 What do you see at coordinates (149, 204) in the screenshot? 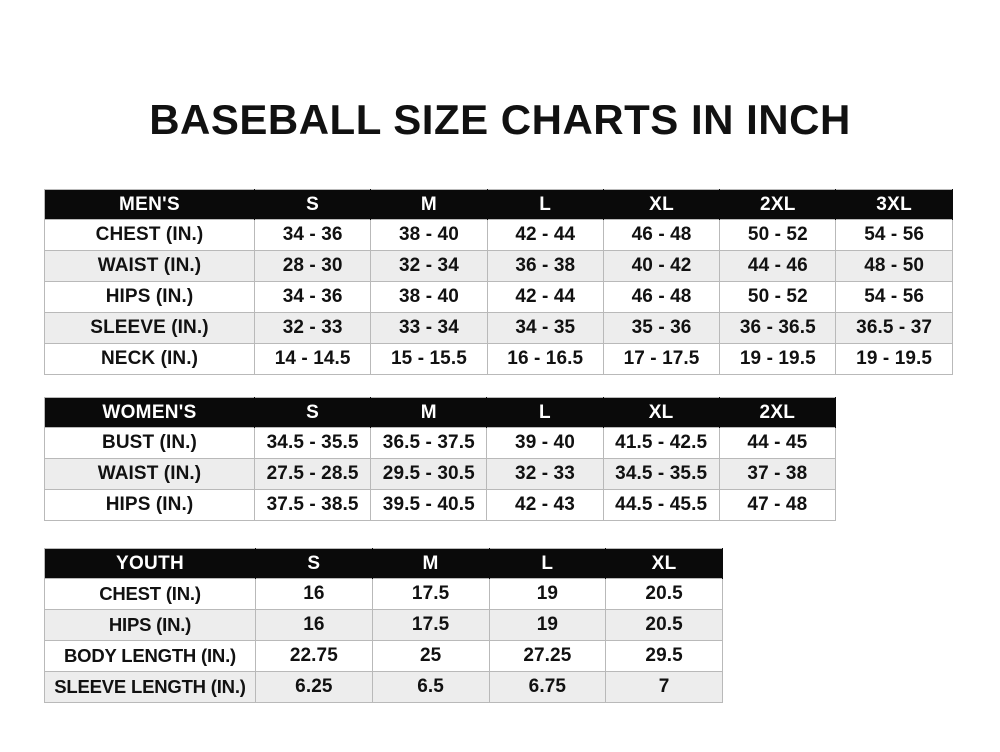
I see `table-category-header: MEN'S` at bounding box center [149, 204].